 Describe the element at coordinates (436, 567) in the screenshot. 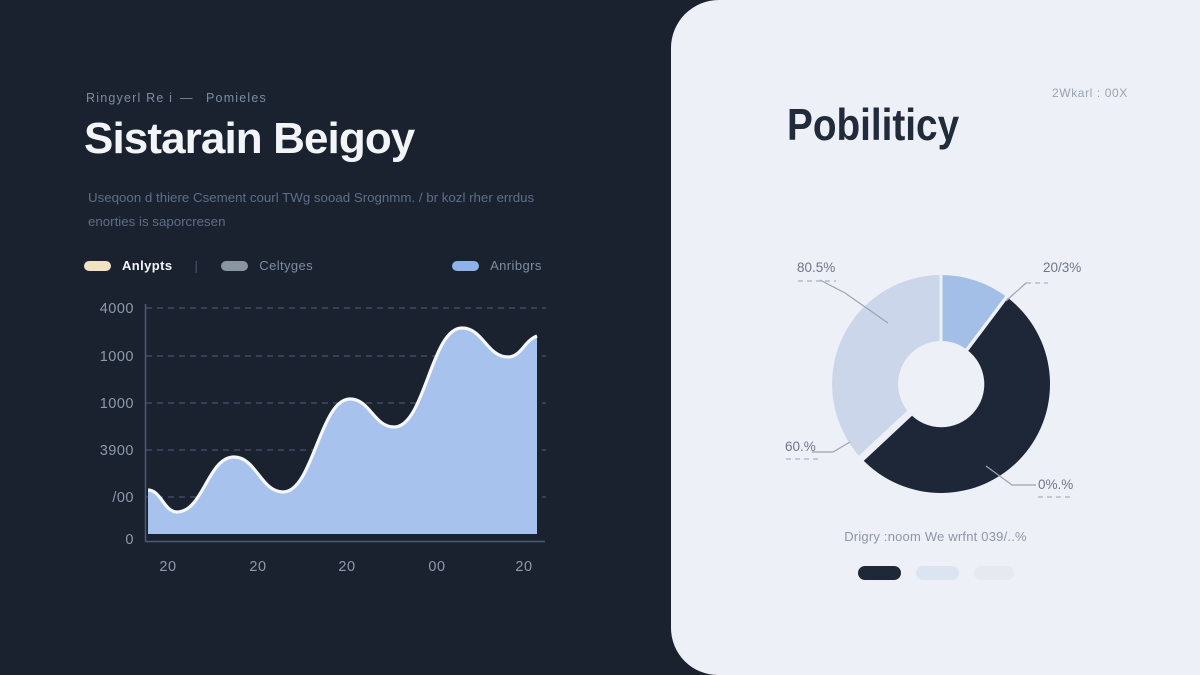

I see `svg-text: 00` at that location.